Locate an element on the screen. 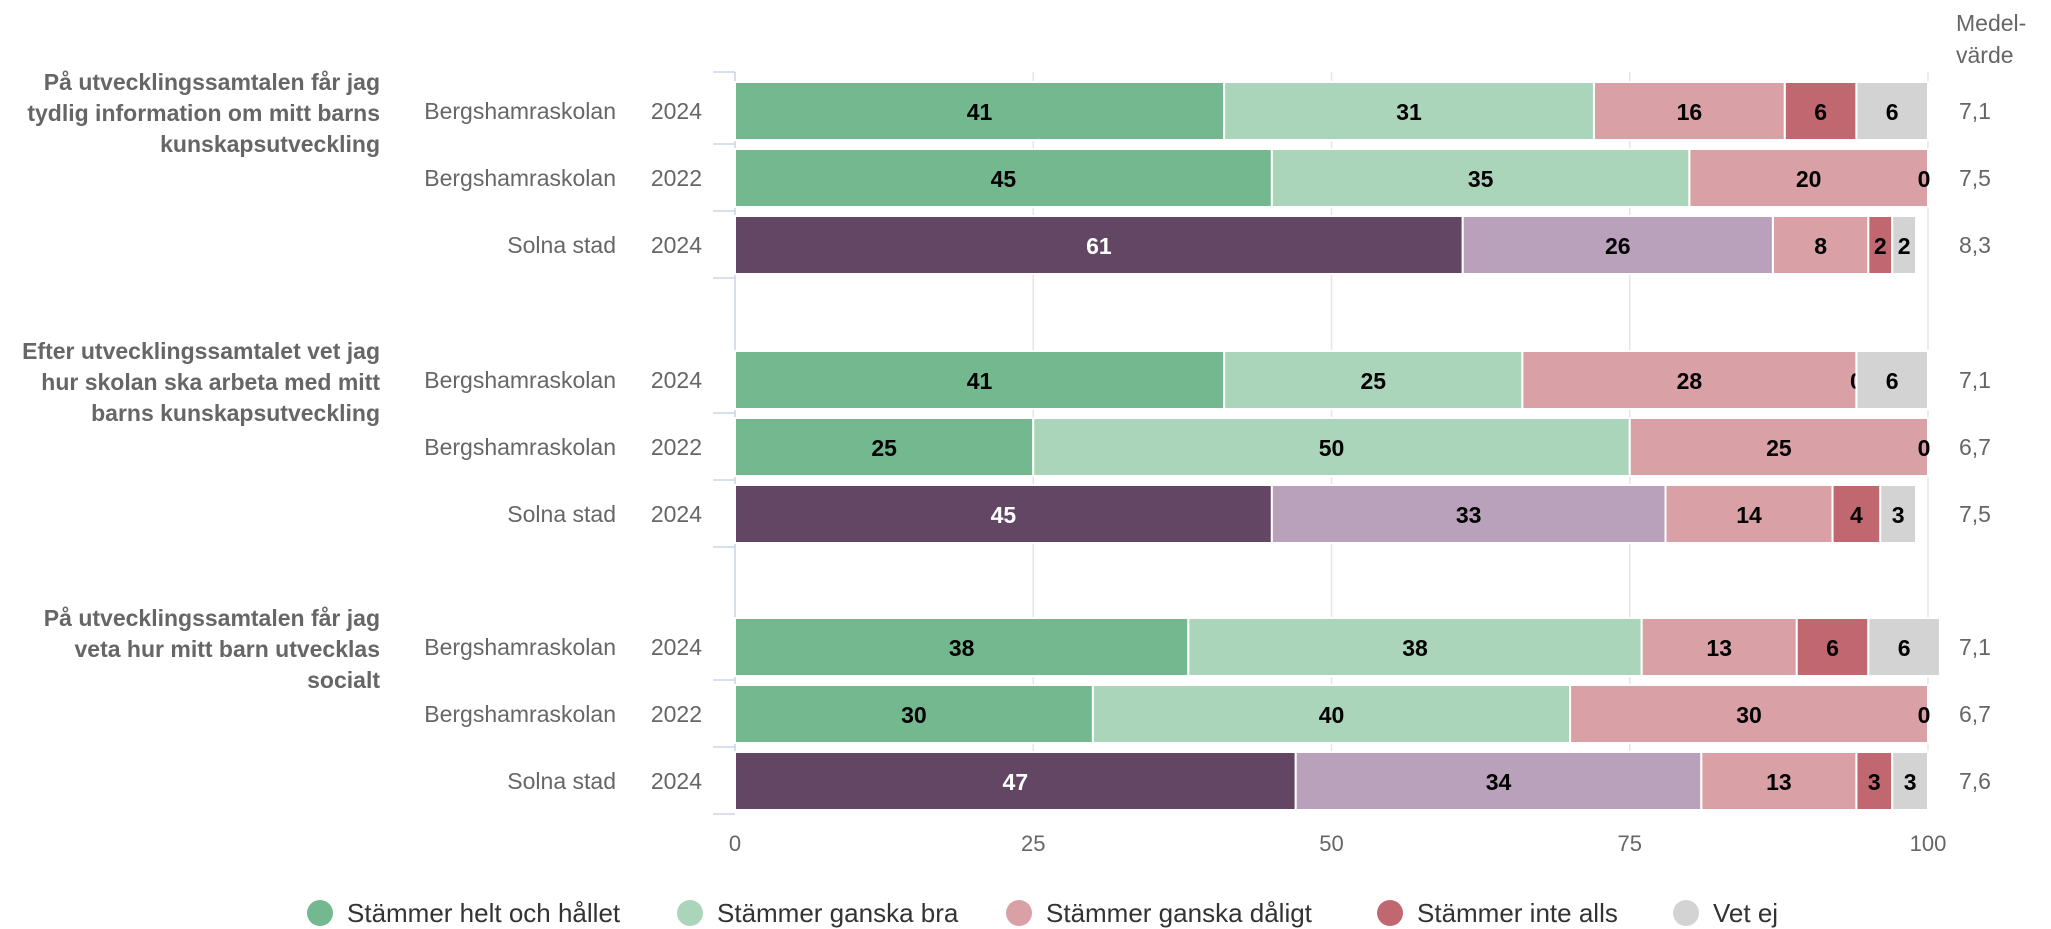  bar-value-label: 33 is located at coordinates (1469, 515).